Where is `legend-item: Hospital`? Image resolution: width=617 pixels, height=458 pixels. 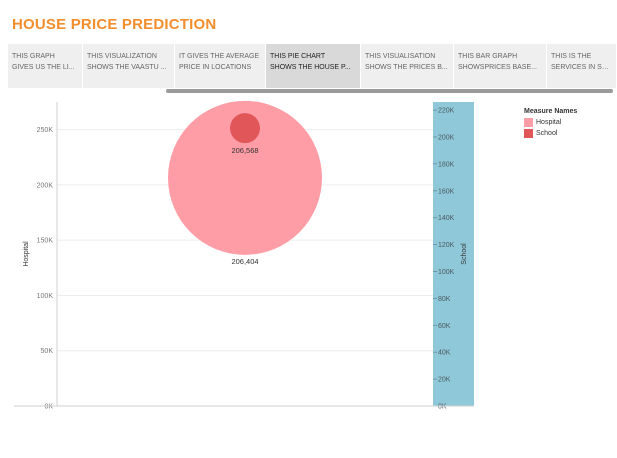
legend-item: Hospital is located at coordinates (550, 122).